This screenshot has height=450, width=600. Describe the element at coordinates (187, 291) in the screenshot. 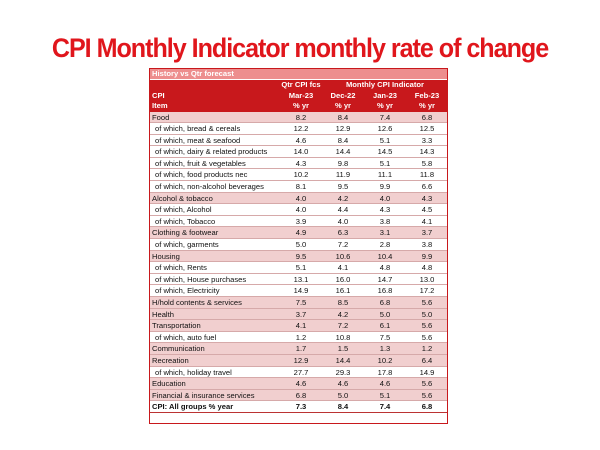

I see `row-label: of which, Electricity` at that location.